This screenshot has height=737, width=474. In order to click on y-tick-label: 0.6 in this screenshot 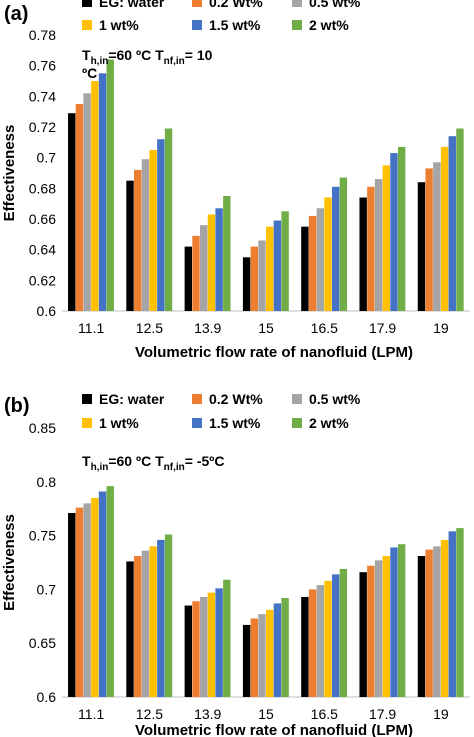, I will do `click(47, 697)`.